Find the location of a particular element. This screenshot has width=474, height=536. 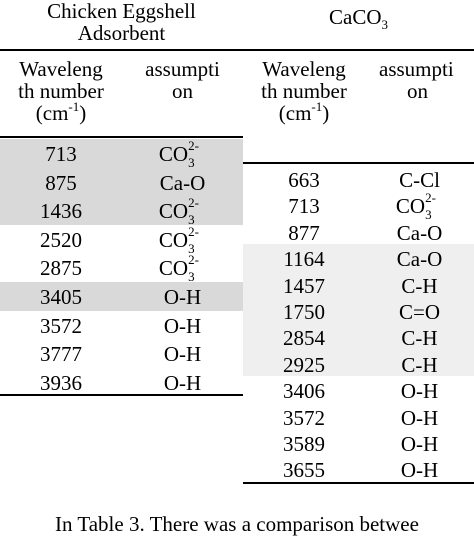

table-row: 2854 C-H is located at coordinates (358, 337).